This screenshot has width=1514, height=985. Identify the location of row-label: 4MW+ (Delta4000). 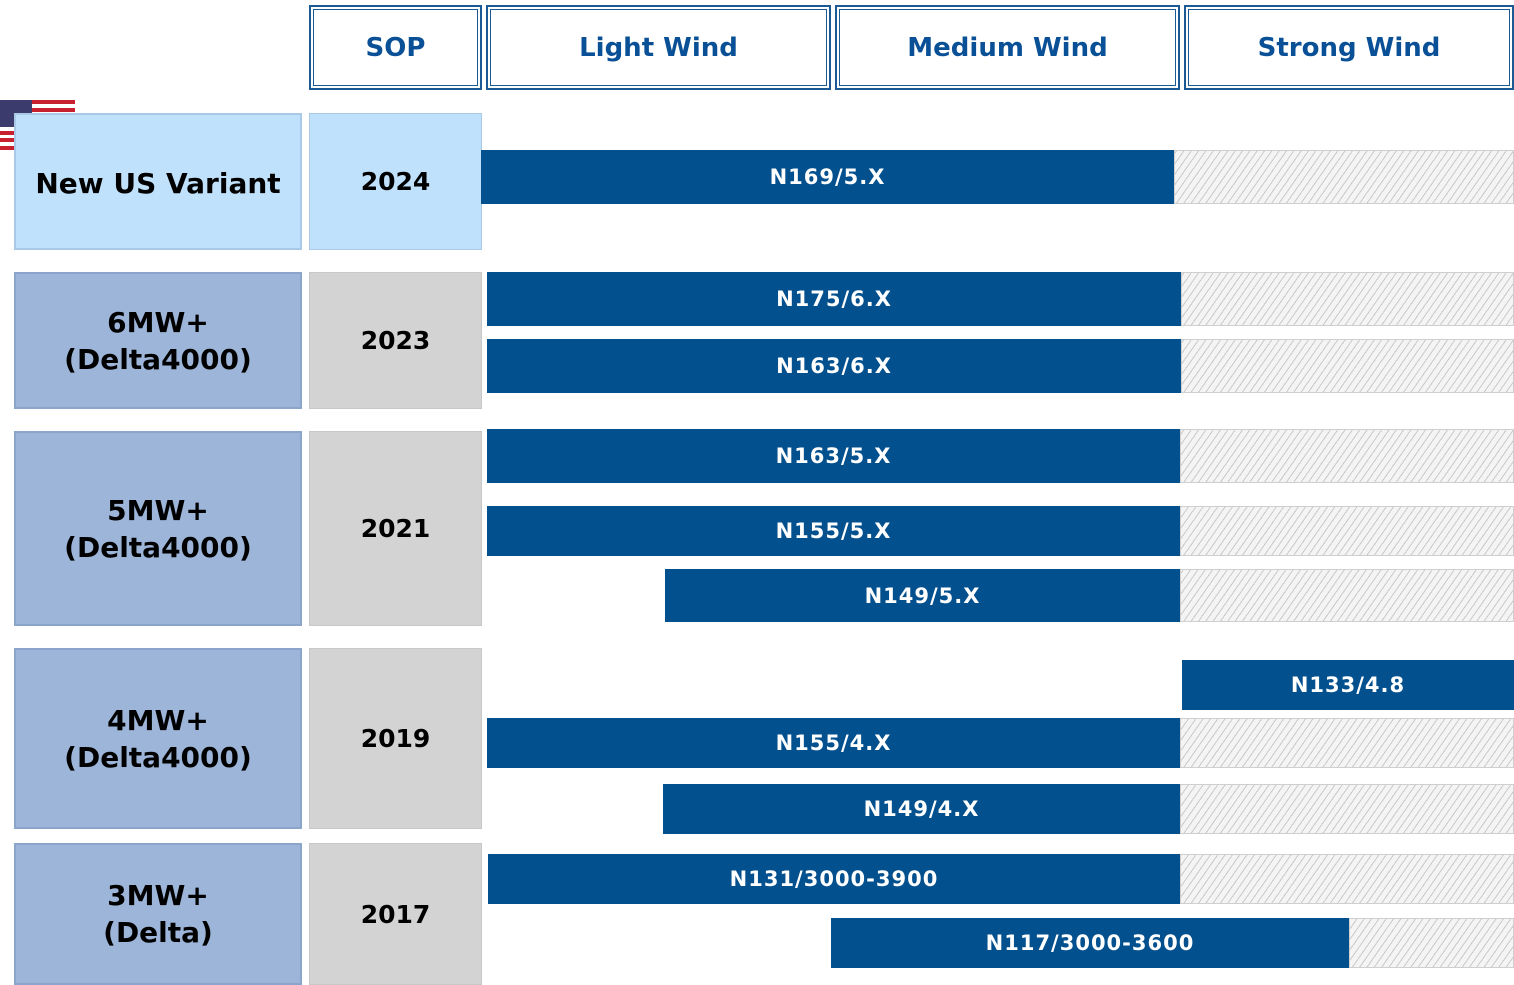
(158, 738).